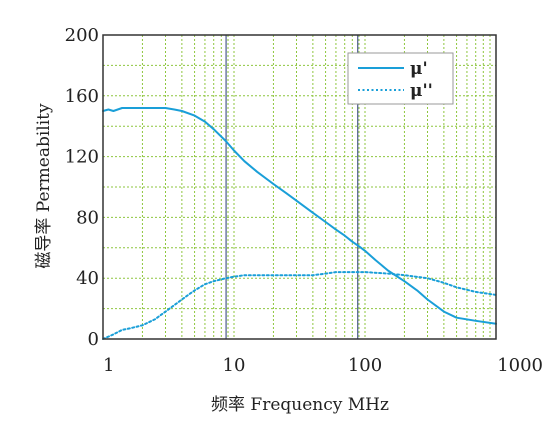 The height and width of the screenshot is (429, 553). Describe the element at coordinates (44, 186) in the screenshot. I see `y-axis-title: 磁导率 Permeability` at that location.